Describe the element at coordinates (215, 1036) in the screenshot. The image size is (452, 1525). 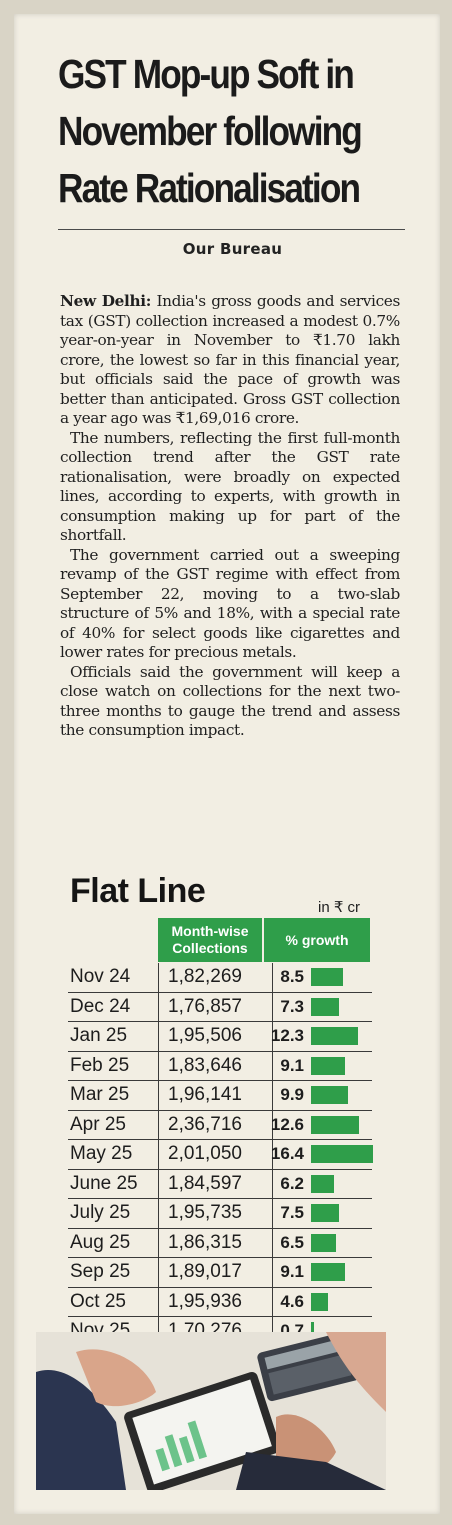
I see `collections-cell: 1,95,506` at that location.